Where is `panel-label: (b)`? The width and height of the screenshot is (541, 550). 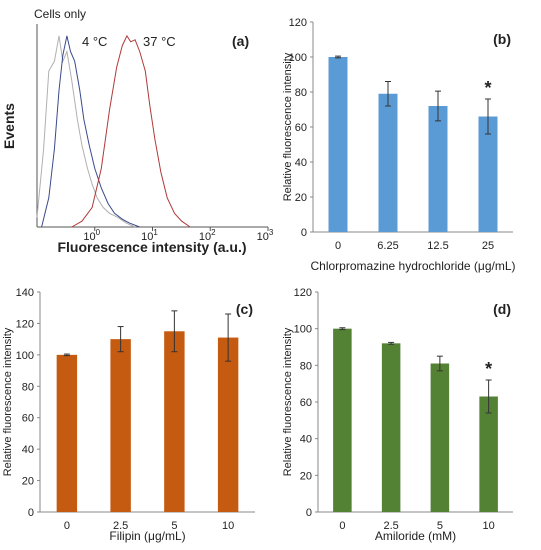
panel-label: (b) is located at coordinates (502, 39).